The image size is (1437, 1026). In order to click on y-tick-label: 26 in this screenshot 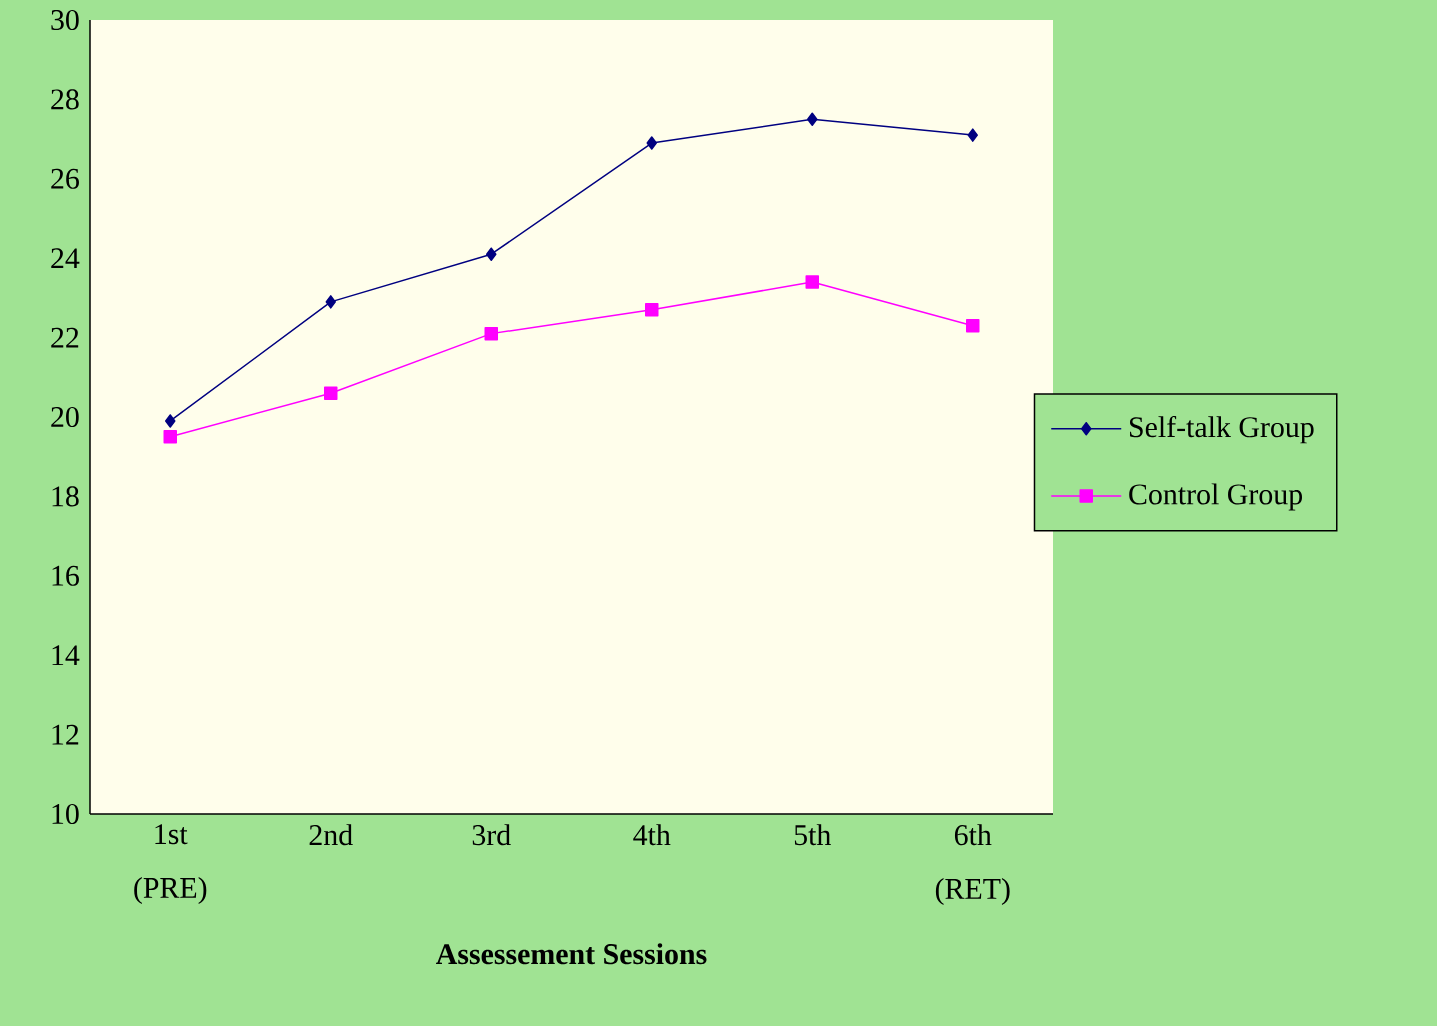, I will do `click(65, 178)`.